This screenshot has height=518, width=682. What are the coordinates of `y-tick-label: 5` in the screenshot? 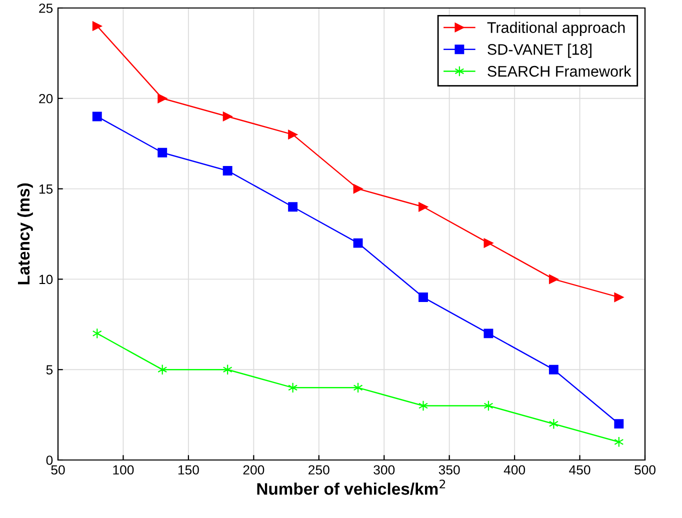 It's located at (49, 370).